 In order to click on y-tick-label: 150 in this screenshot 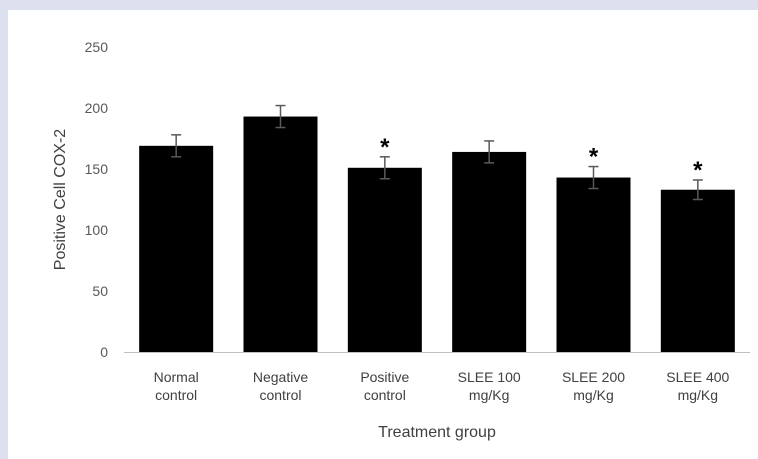, I will do `click(97, 169)`.